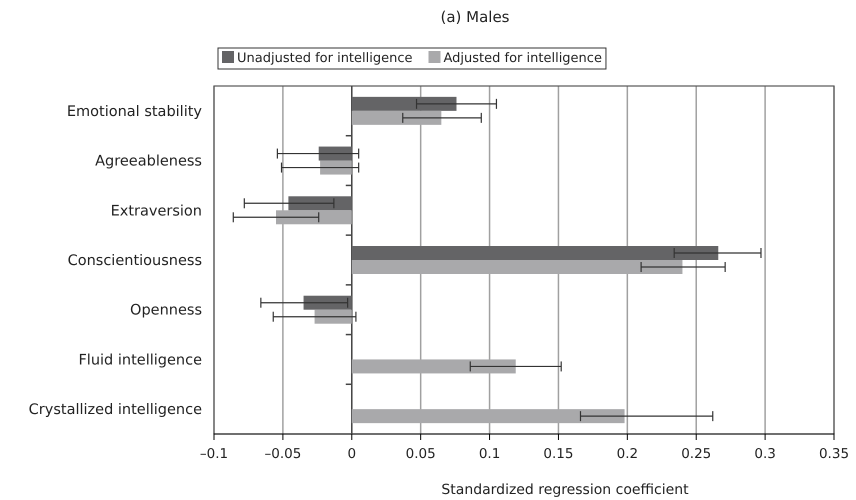 The image size is (856, 500). Describe the element at coordinates (148, 162) in the screenshot. I see `y-tick-label: Agreeableness` at that location.